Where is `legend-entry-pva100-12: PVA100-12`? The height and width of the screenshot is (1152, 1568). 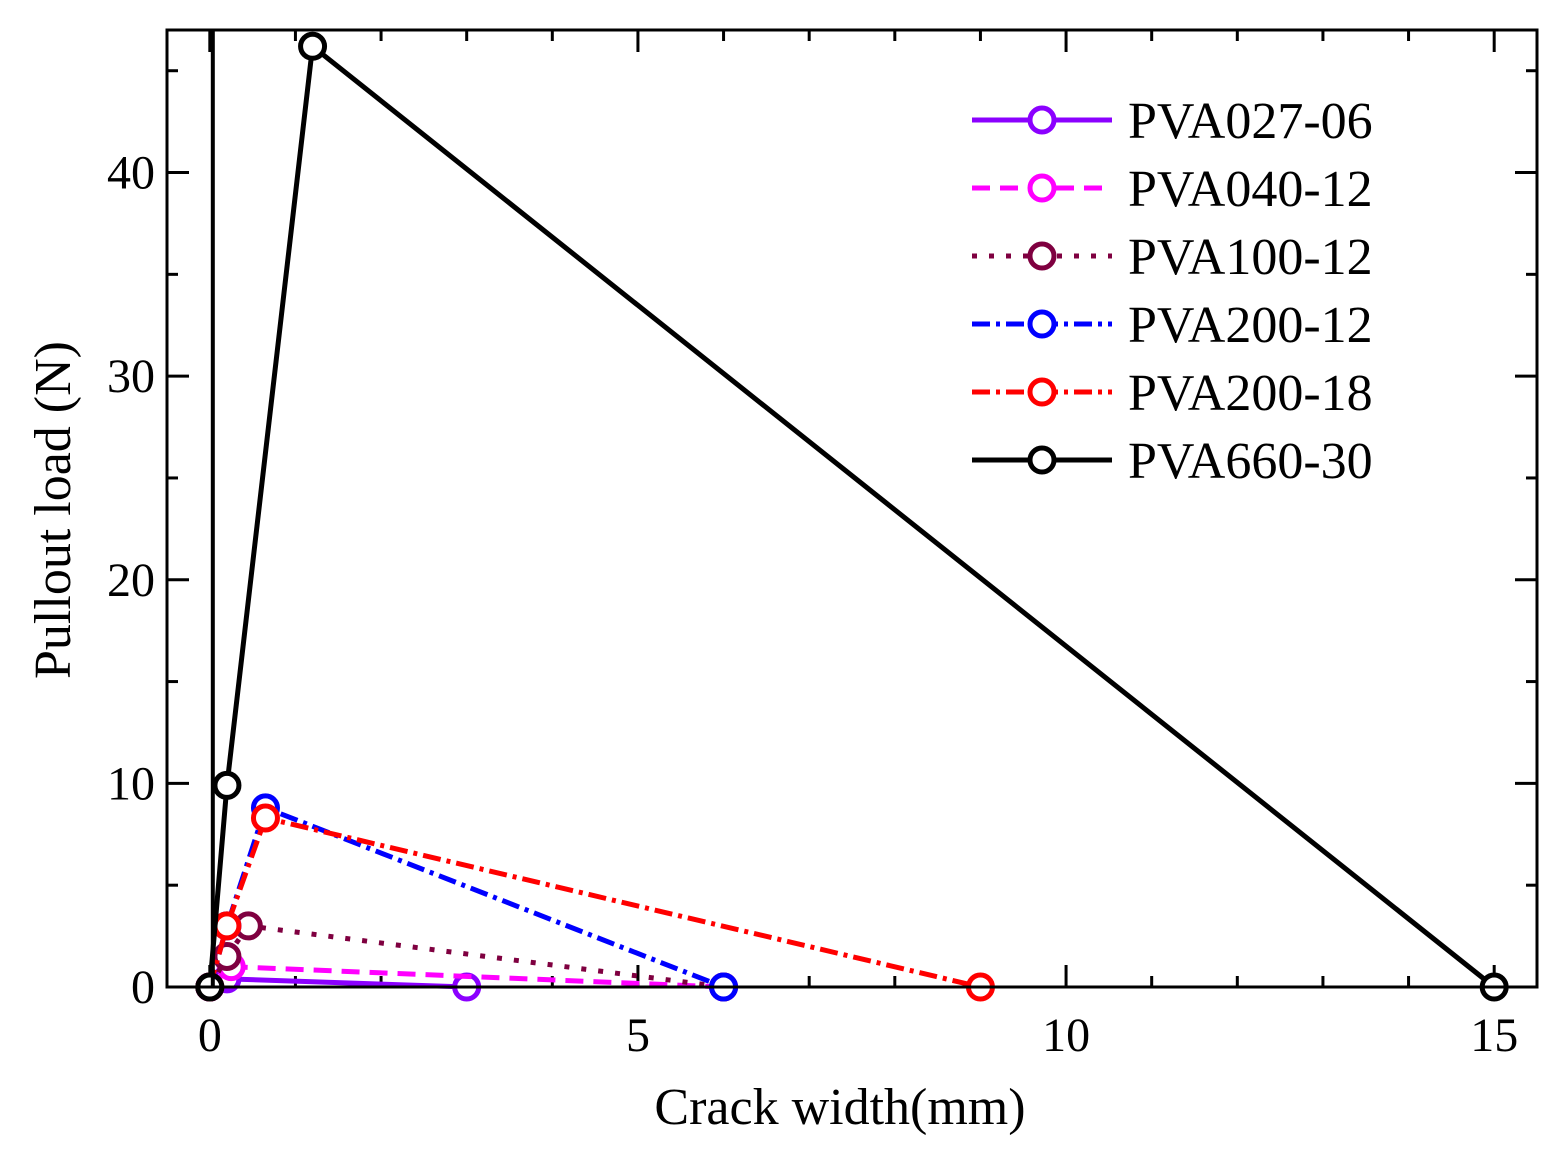 legend-entry-pva100-12: PVA100-12 is located at coordinates (1172, 257).